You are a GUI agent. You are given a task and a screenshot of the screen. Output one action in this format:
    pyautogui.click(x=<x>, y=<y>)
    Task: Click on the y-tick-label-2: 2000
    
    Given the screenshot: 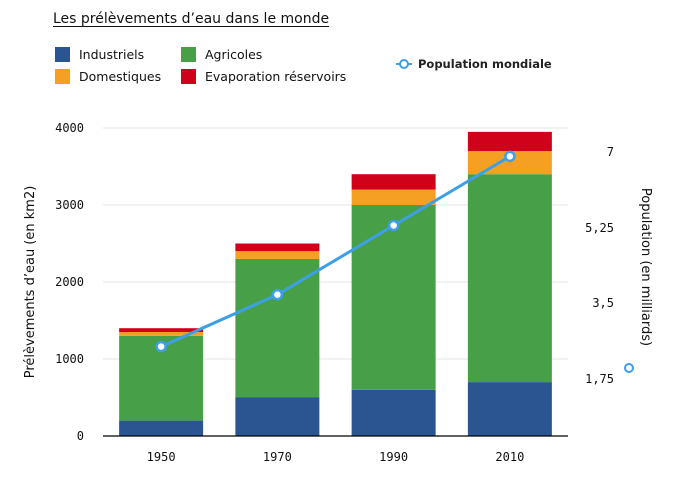 What is the action you would take?
    pyautogui.click(x=69, y=282)
    